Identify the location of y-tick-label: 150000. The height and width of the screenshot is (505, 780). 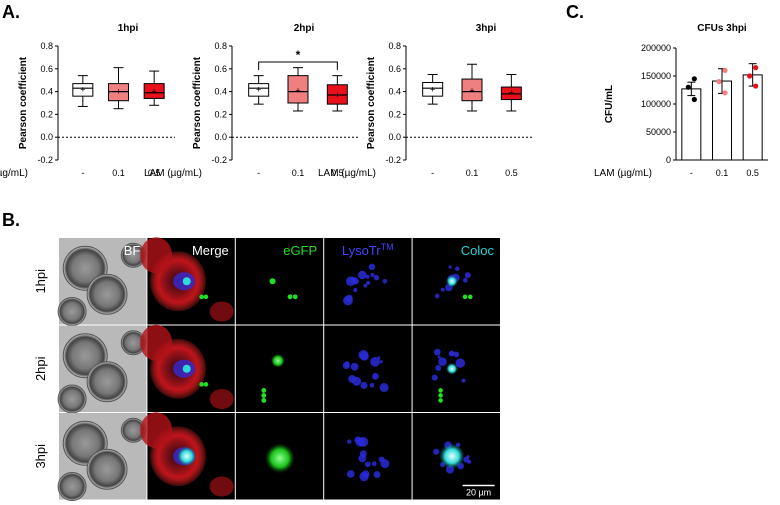
(656, 76).